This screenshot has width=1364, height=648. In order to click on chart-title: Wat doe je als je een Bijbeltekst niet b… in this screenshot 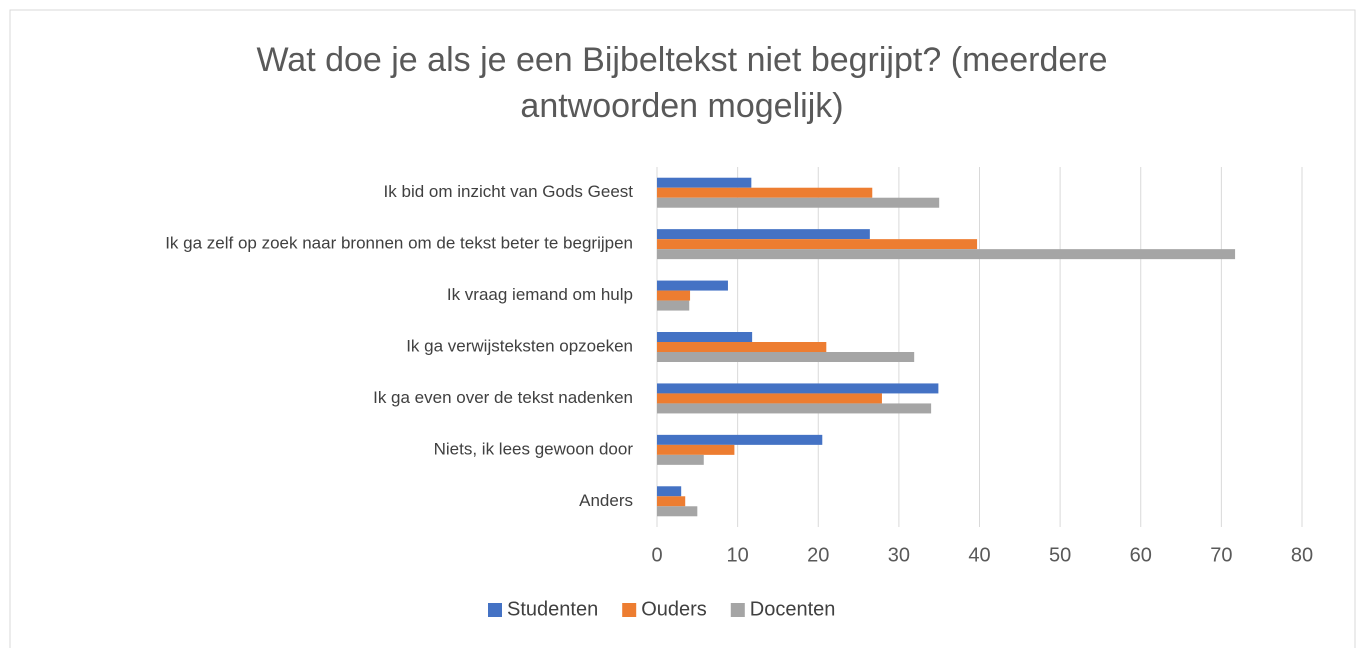, I will do `click(681, 60)`.